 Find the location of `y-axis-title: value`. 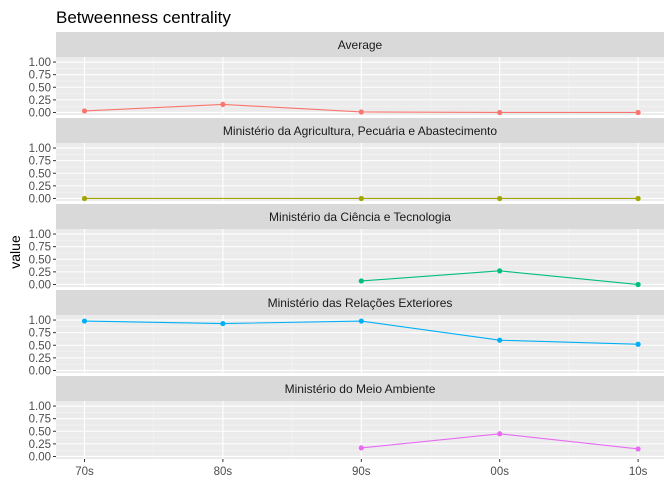

y-axis-title: value is located at coordinates (15, 252).